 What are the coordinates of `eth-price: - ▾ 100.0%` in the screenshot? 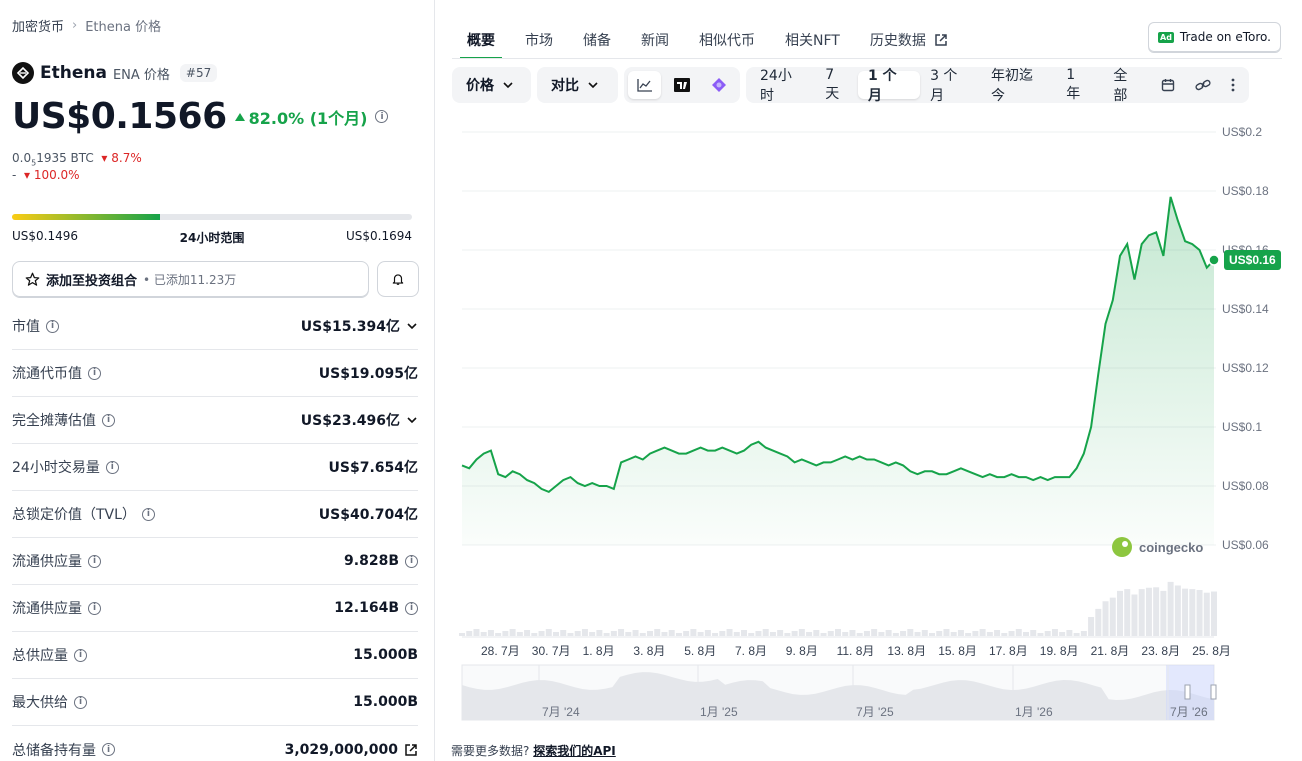 It's located at (46, 175).